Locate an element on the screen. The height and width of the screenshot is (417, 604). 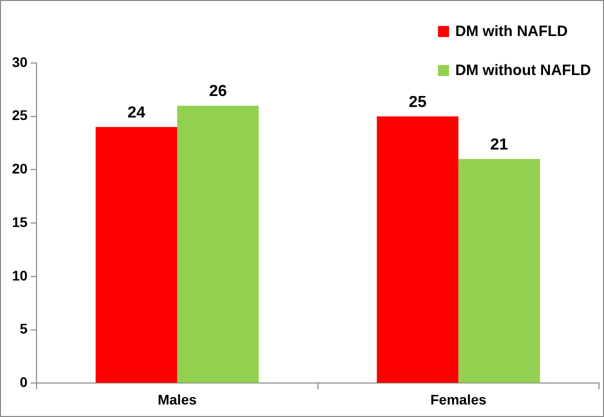
y-tick-label: 10 is located at coordinates (20, 275).